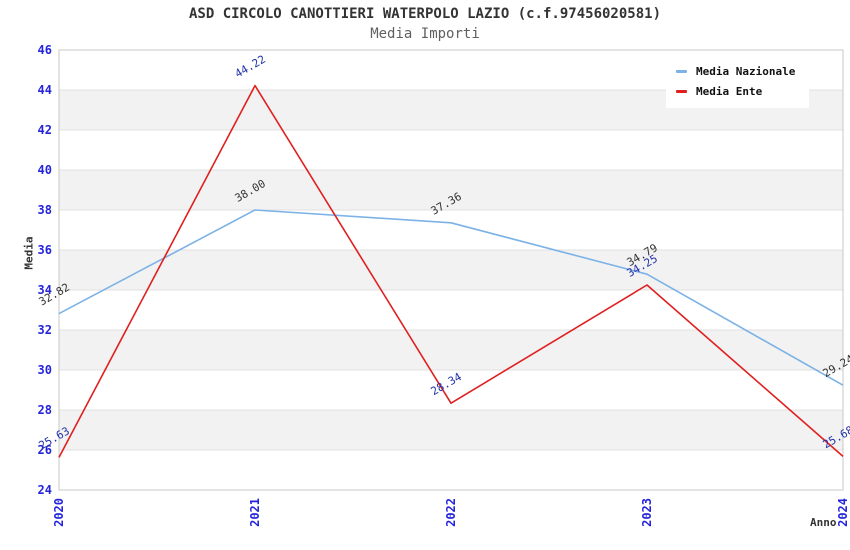 This screenshot has width=850, height=550. What do you see at coordinates (45, 210) in the screenshot?
I see `y-tick-label: 38` at bounding box center [45, 210].